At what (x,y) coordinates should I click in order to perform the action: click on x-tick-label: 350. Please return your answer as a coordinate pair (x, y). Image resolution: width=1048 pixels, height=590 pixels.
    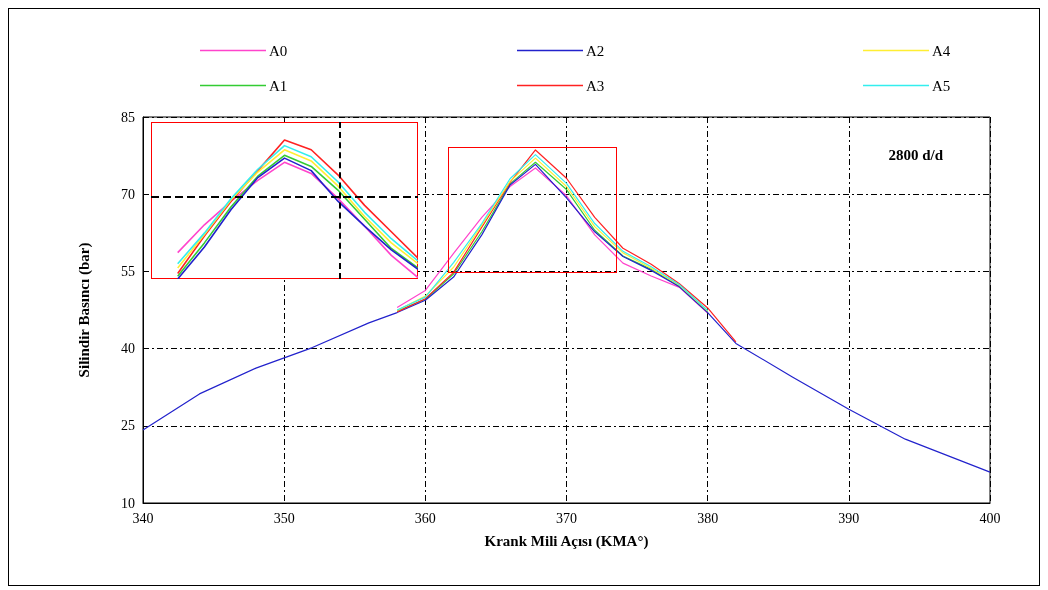
    Looking at the image, I should click on (284, 518).